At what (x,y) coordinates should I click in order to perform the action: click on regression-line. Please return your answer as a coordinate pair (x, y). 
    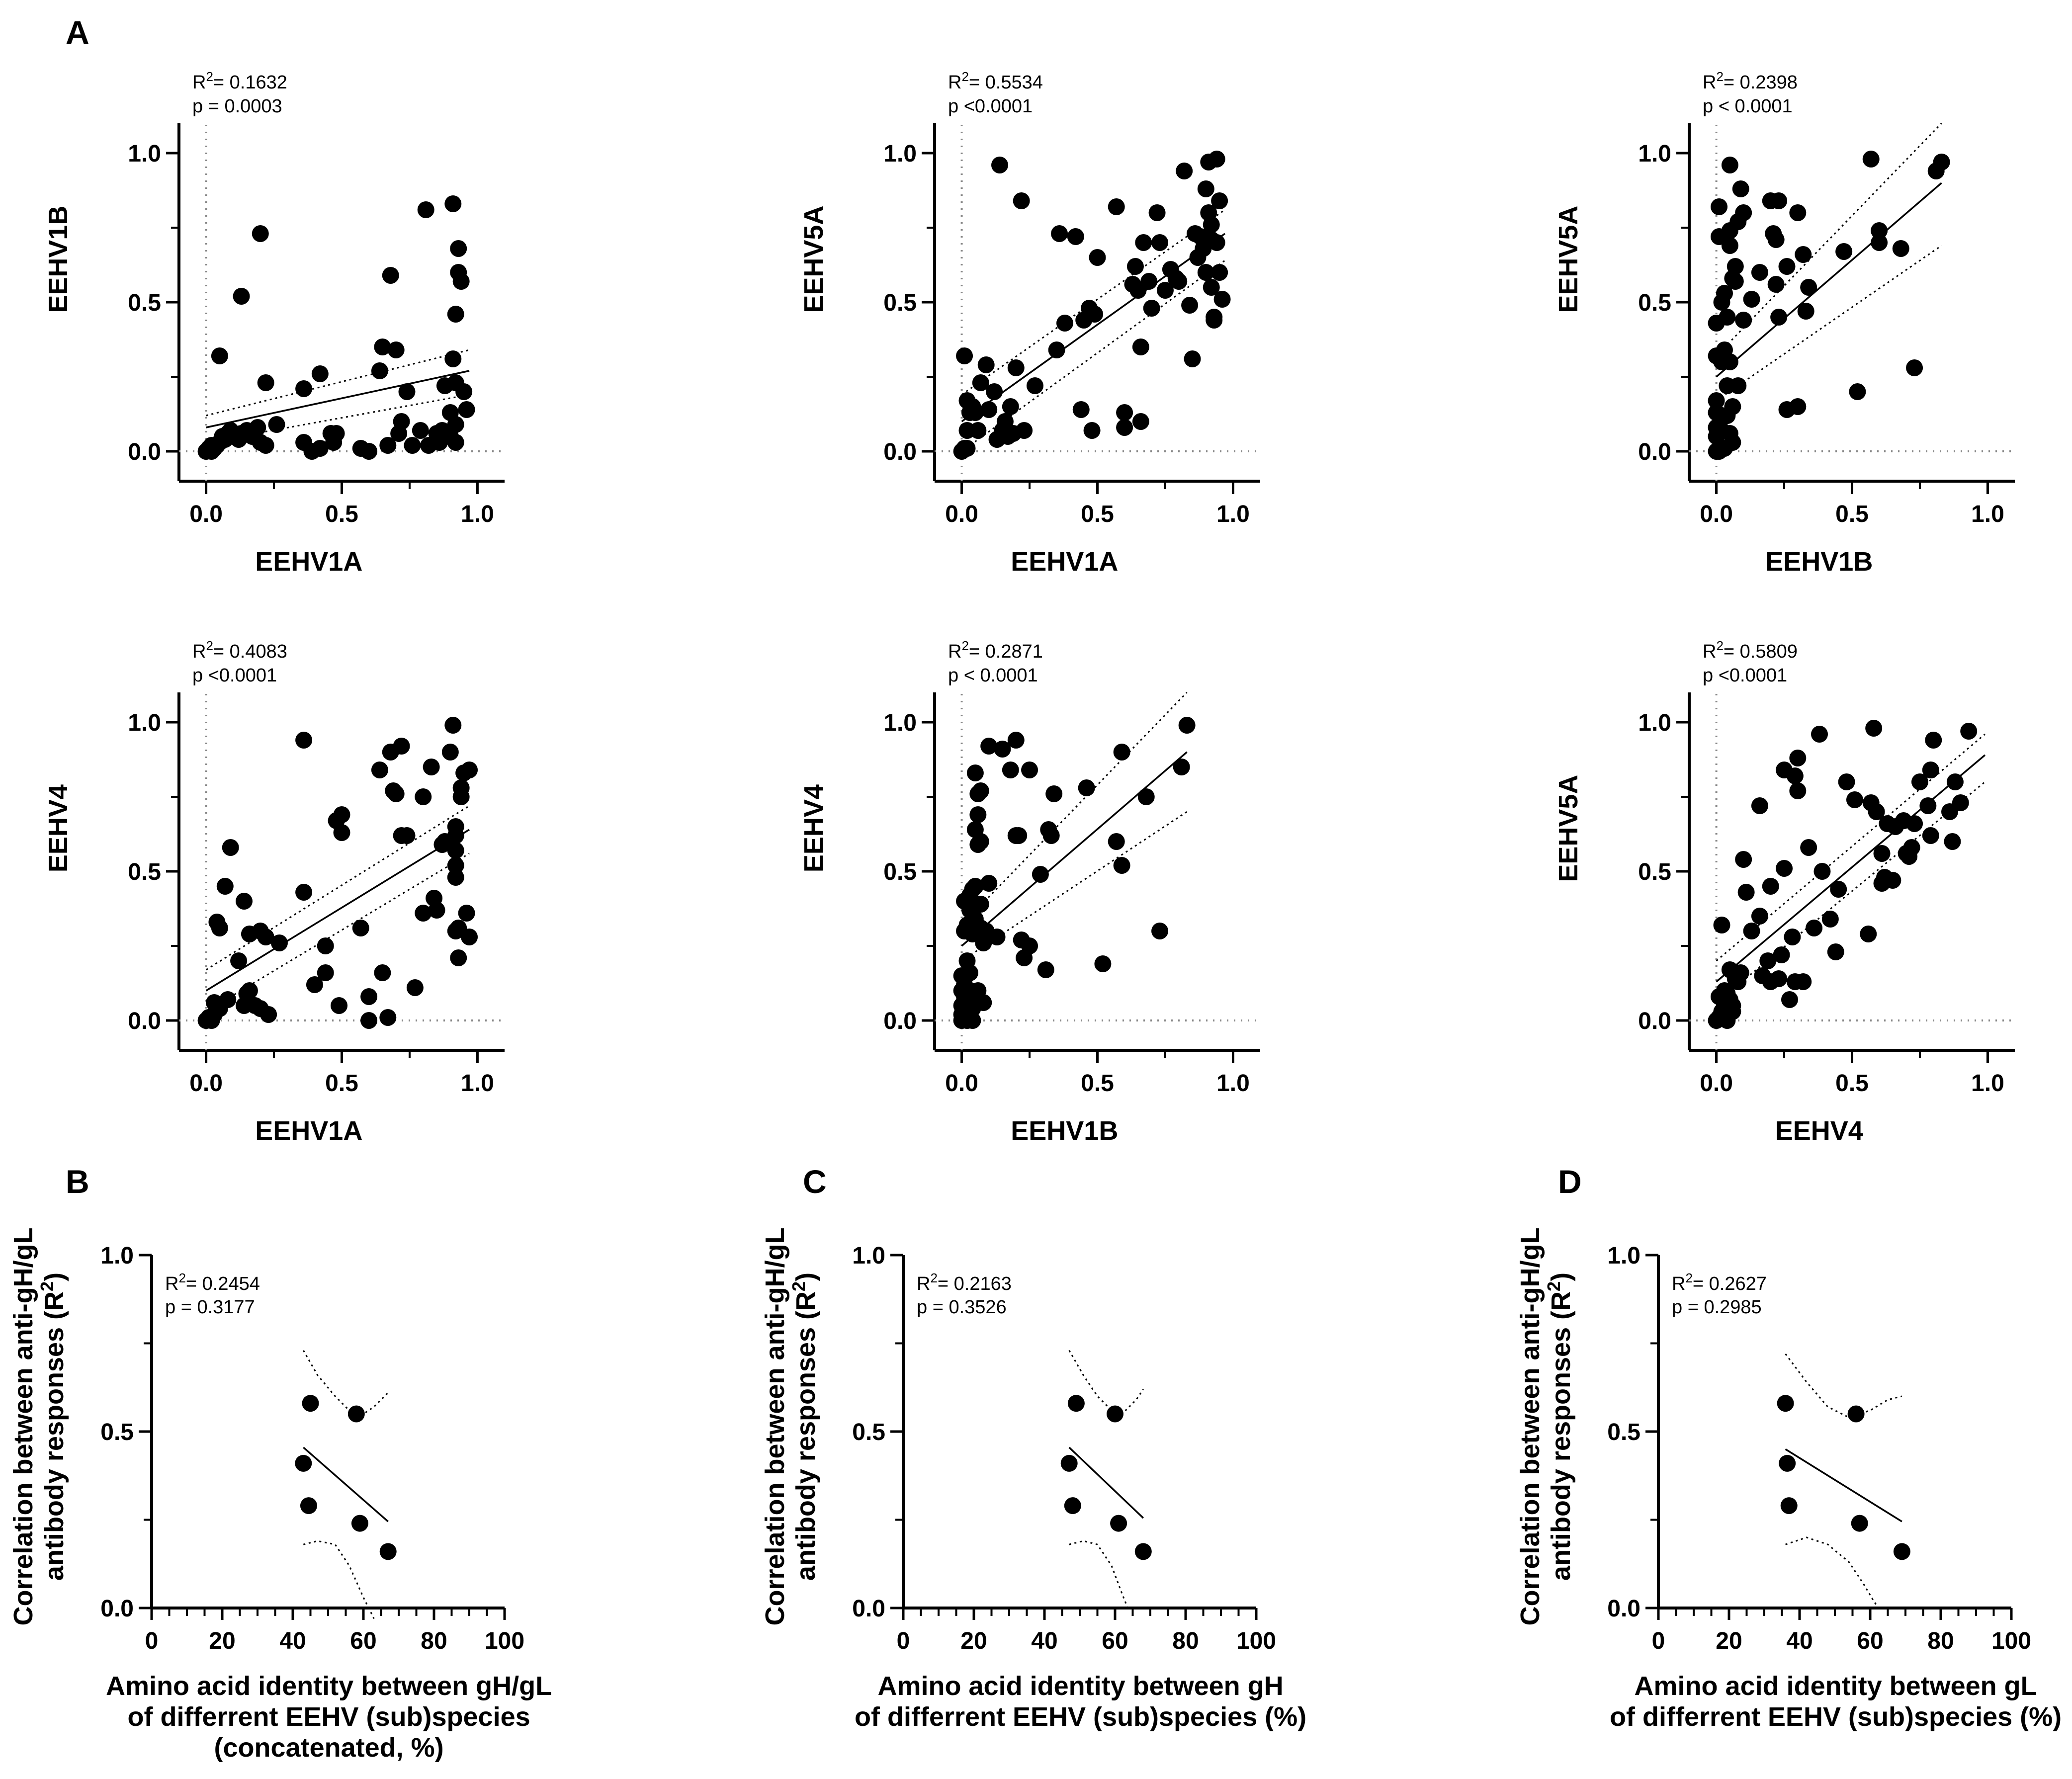
    Looking at the image, I should click on (1093, 328).